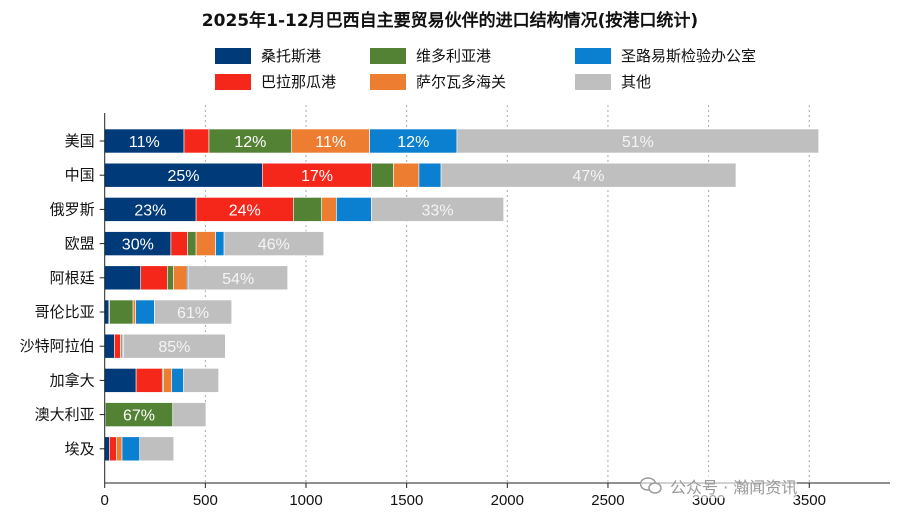 The height and width of the screenshot is (520, 900). I want to click on data-label: 61%, so click(193, 313).